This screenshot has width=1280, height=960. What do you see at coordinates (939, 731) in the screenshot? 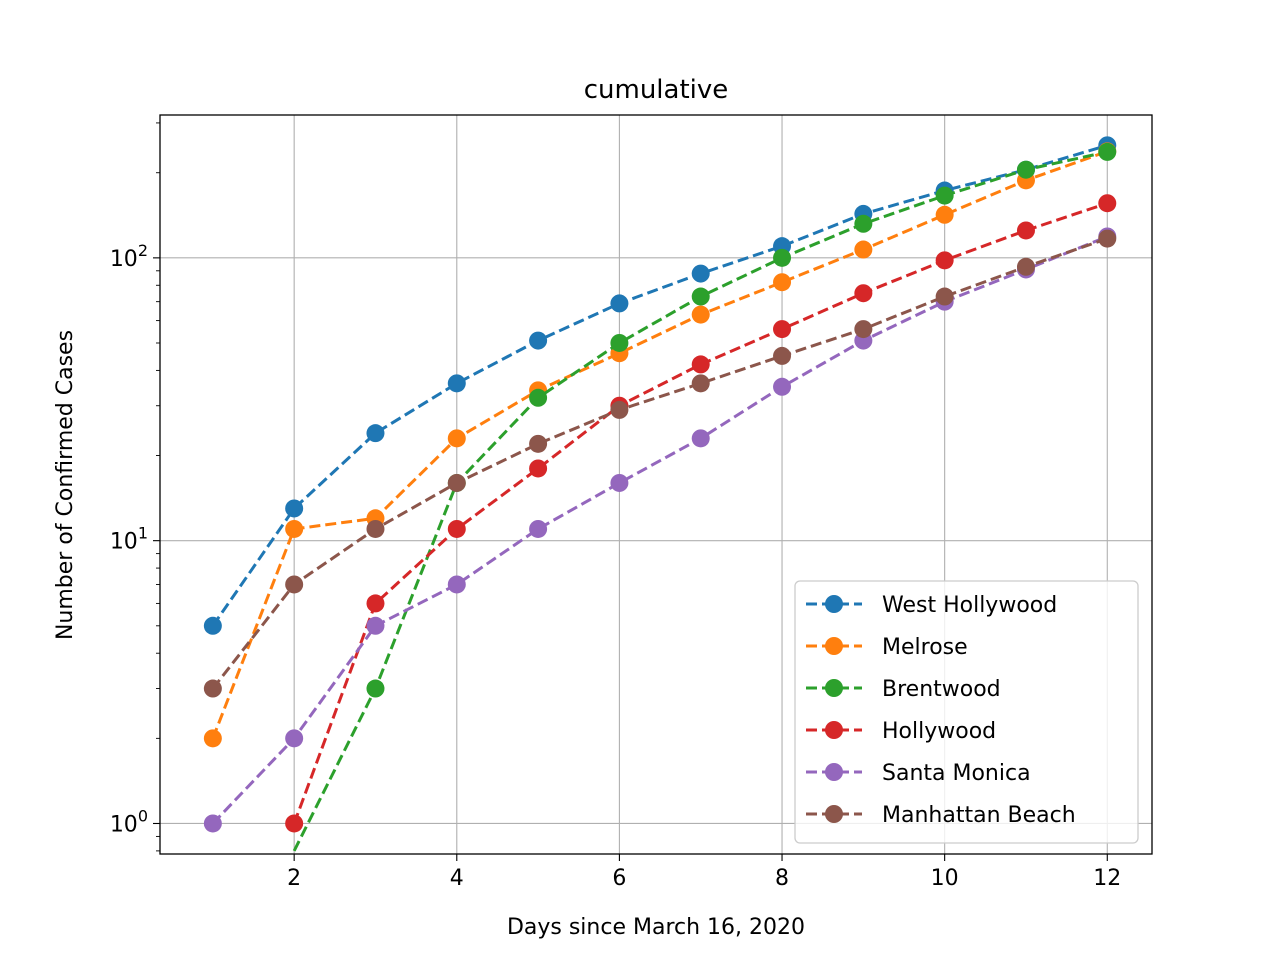
I see `legend-label: Hollywood` at bounding box center [939, 731].